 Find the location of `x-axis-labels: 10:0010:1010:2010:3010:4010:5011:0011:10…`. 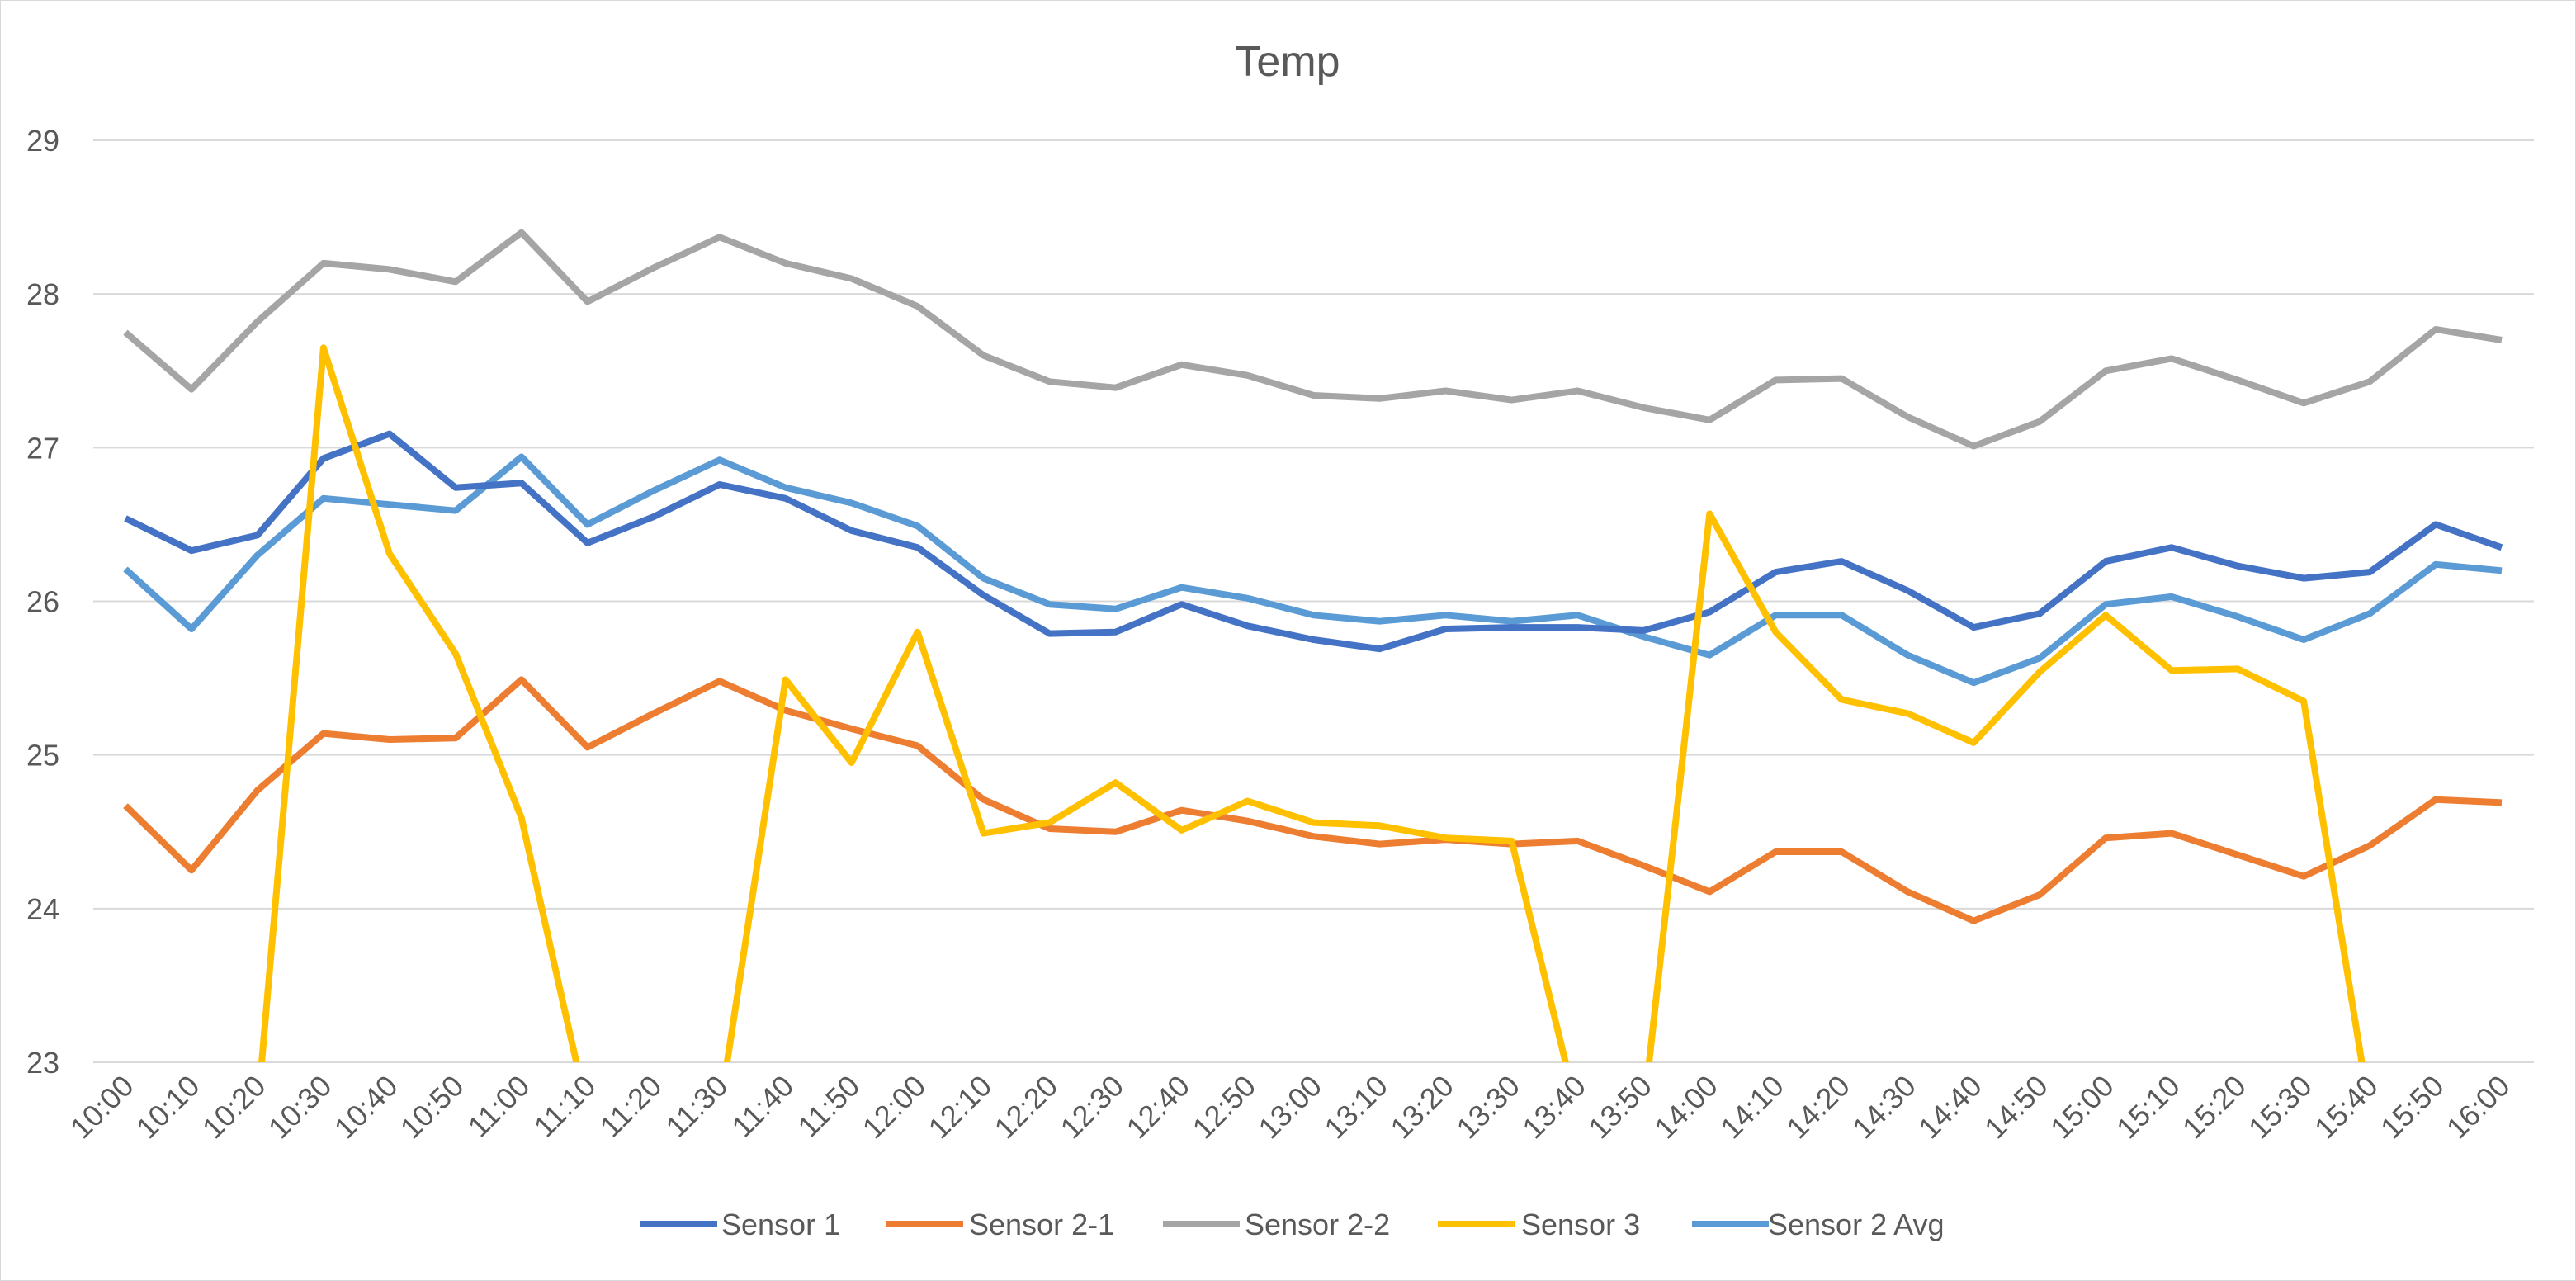

x-axis-labels: 10:0010:1010:2010:3010:4010:5011:0011:10… is located at coordinates (1290, 1107).